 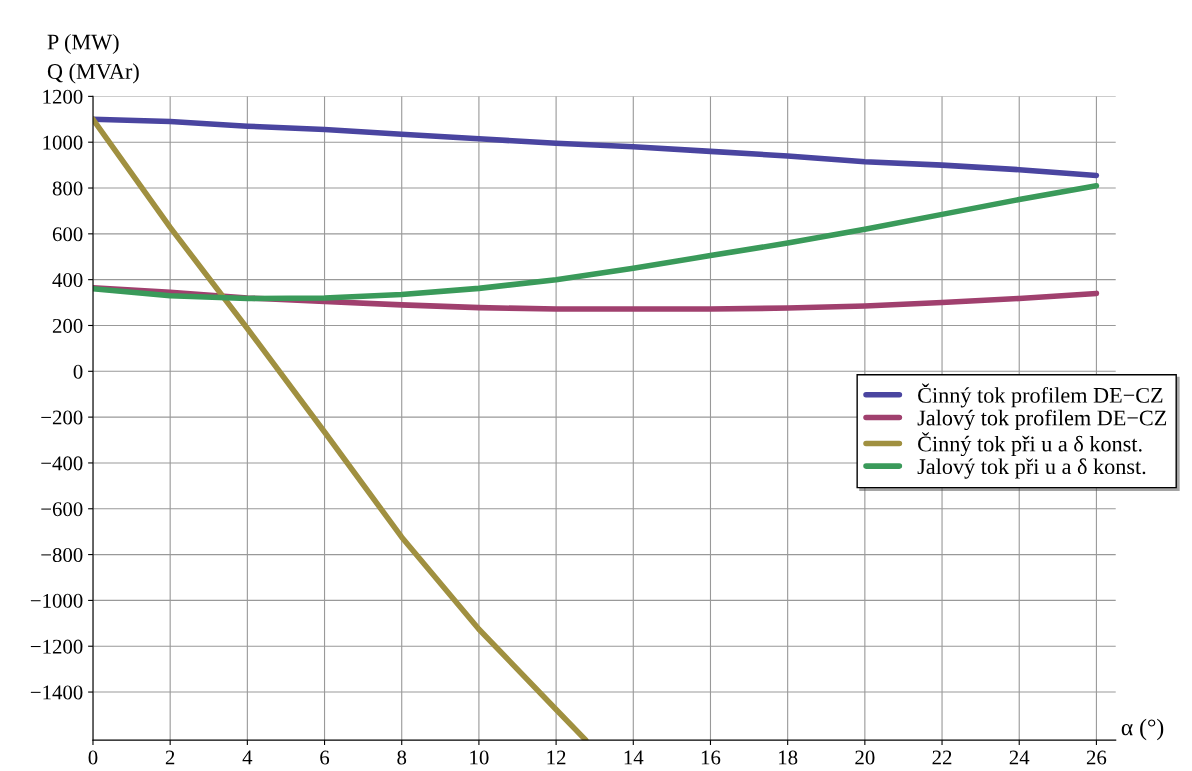 I want to click on y-tick-label: −1200, so click(x=56, y=646).